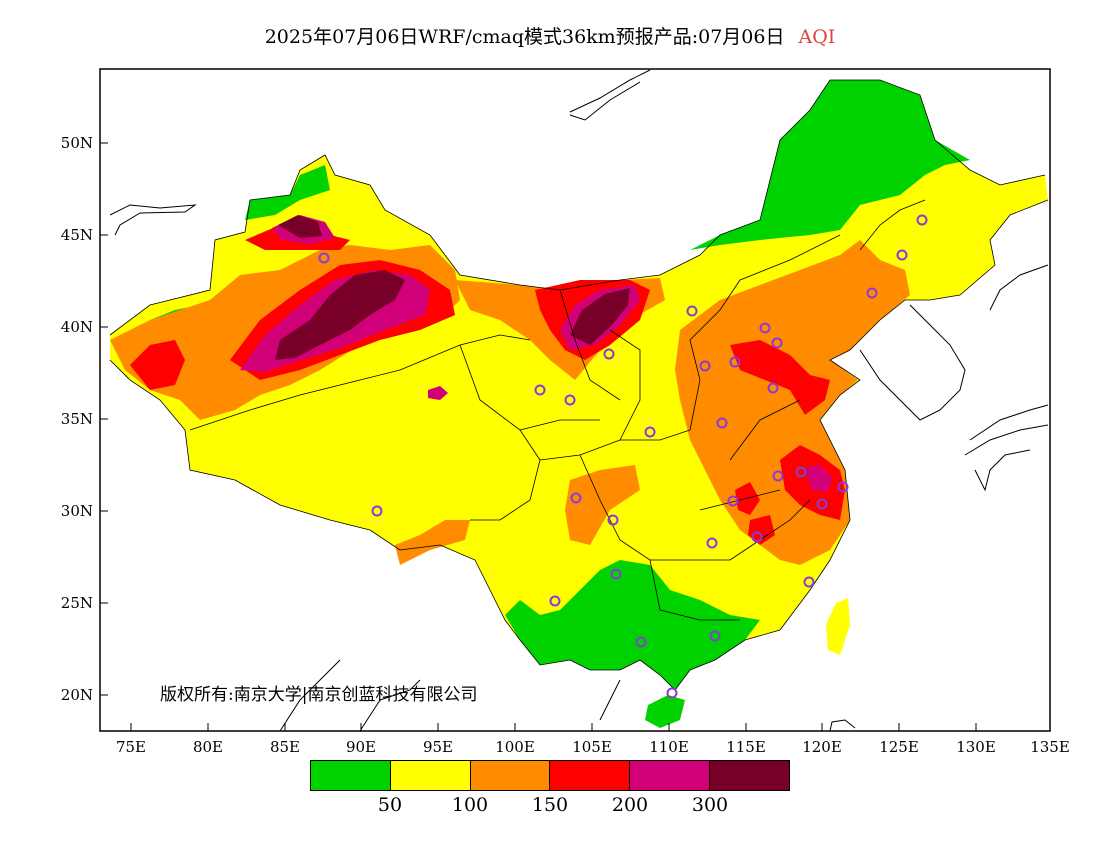 This screenshot has height=850, width=1100. I want to click on lon-label: 85E, so click(285, 747).